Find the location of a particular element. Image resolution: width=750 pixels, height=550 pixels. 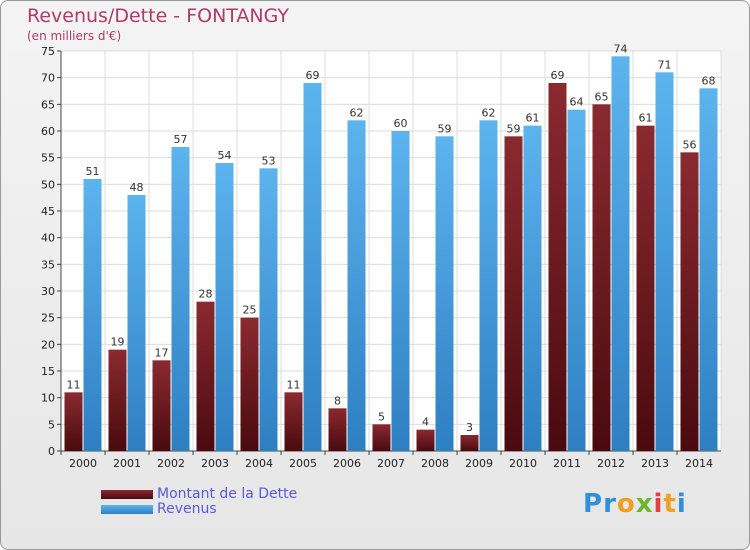

x-tick-label: 2004 is located at coordinates (259, 463).